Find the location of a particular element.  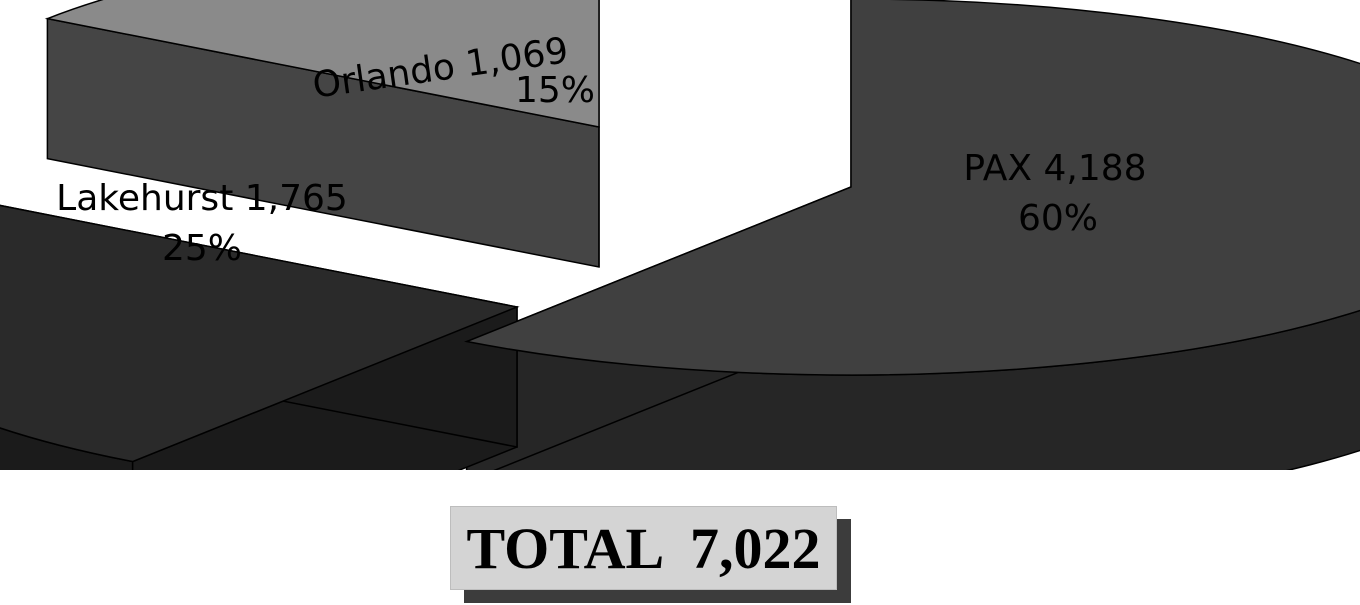

slice-orlando is located at coordinates (322, 64).